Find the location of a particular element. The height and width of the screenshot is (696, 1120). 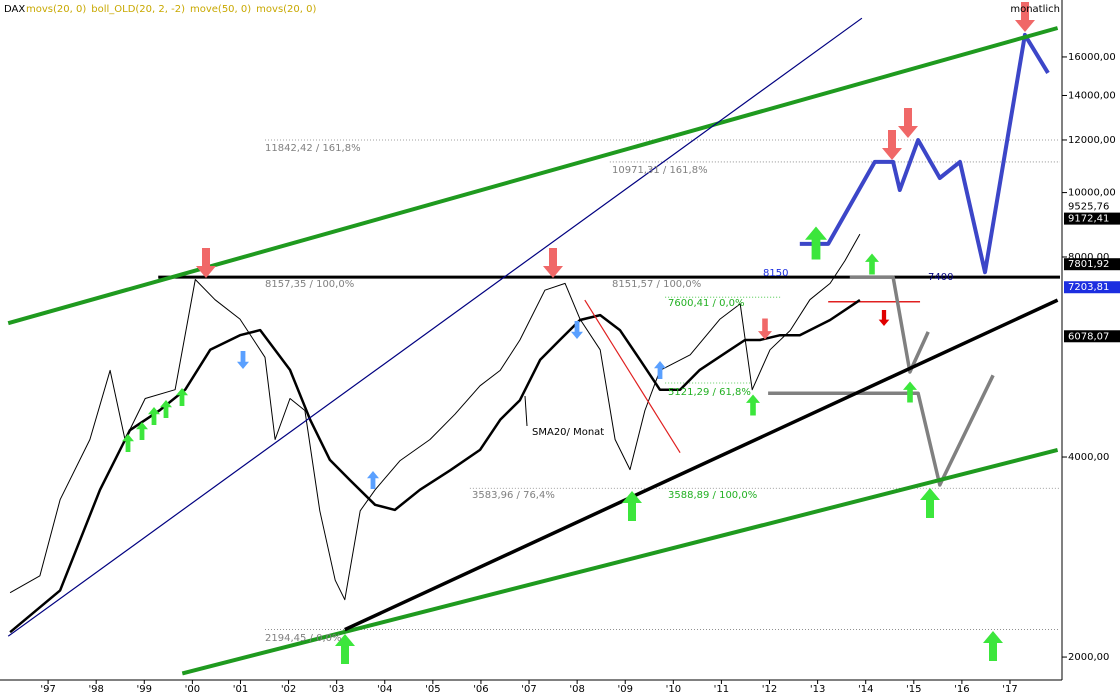

annotation: 3588,89 / 100,0% is located at coordinates (712, 495).